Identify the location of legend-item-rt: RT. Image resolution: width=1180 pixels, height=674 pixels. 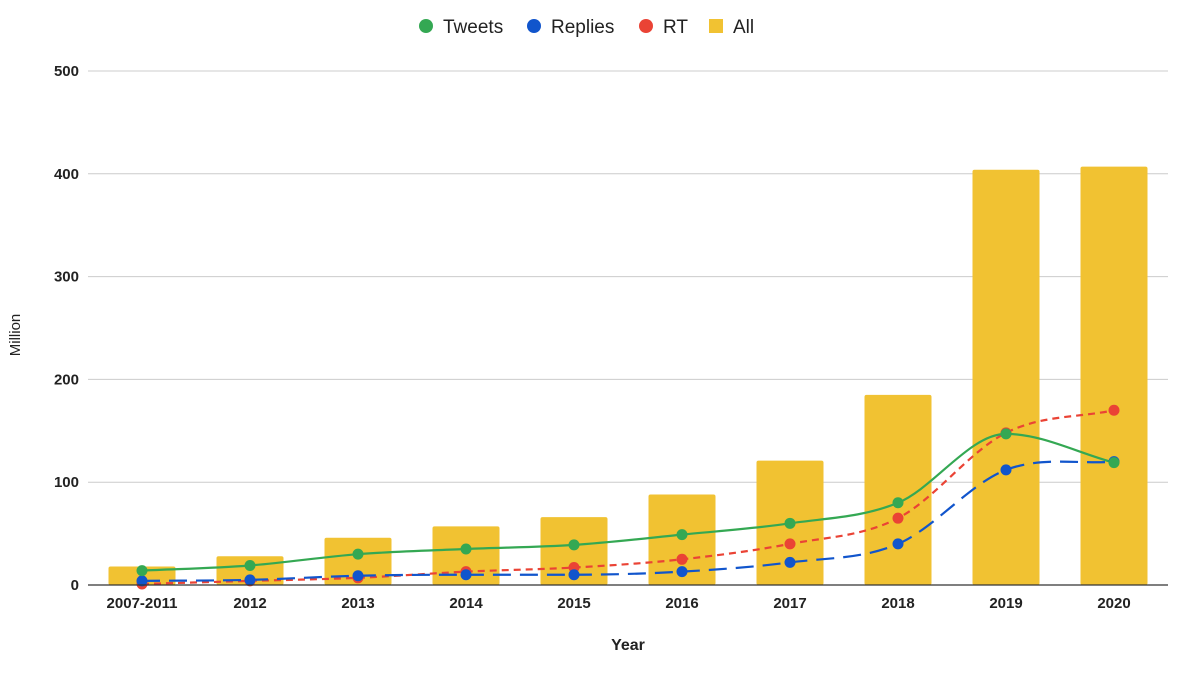
(663, 27).